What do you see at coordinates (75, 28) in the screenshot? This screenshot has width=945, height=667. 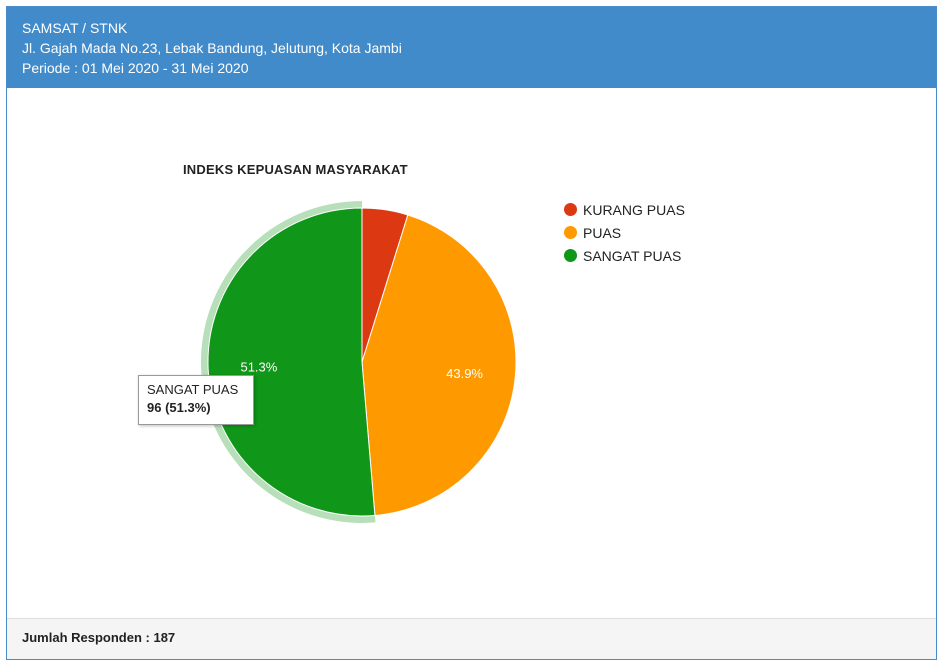 I see `office-name: SAMSAT / STNK` at bounding box center [75, 28].